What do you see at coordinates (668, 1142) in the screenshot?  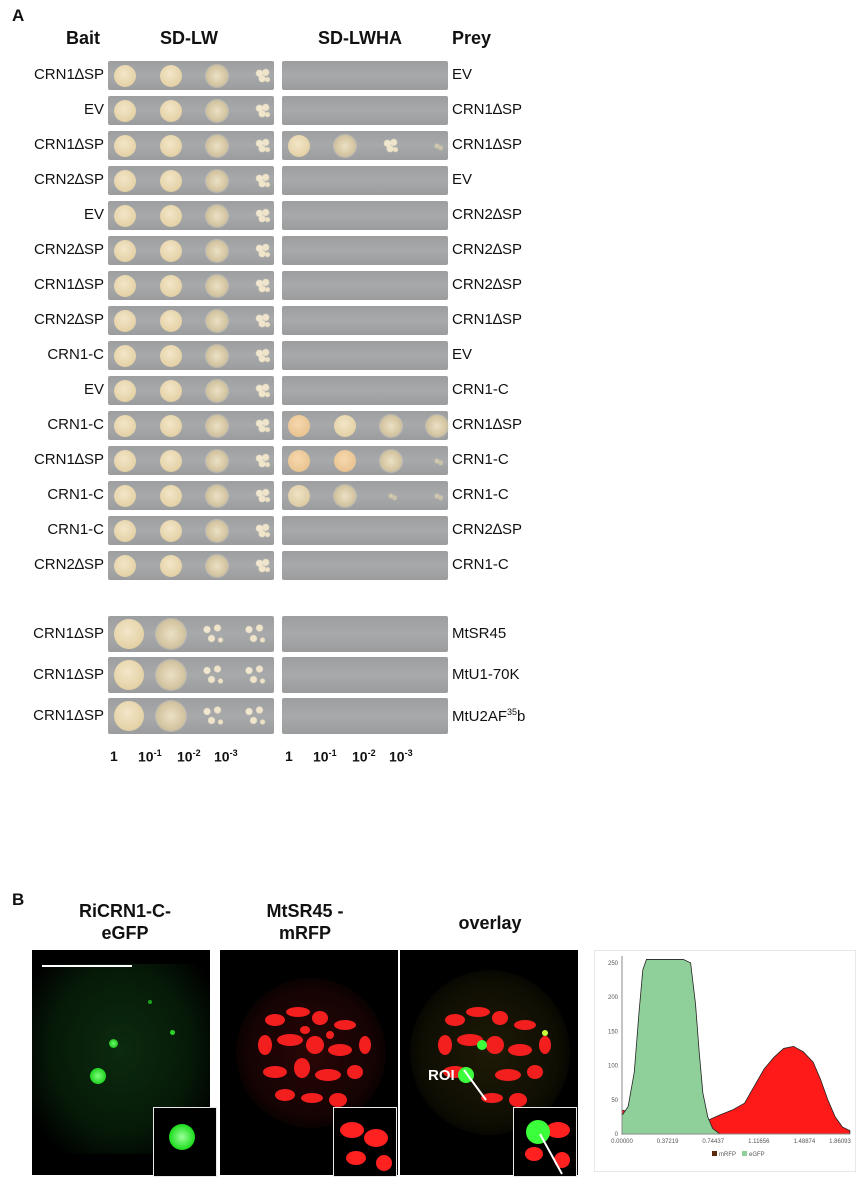 I see `x-tick-label: 0.37219` at bounding box center [668, 1142].